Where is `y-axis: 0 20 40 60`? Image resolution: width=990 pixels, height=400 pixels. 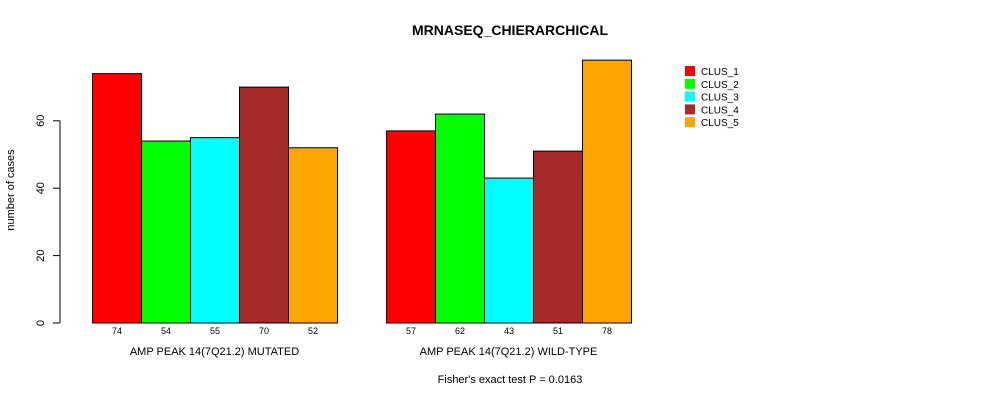 y-axis: 0 20 40 60 is located at coordinates (48, 220).